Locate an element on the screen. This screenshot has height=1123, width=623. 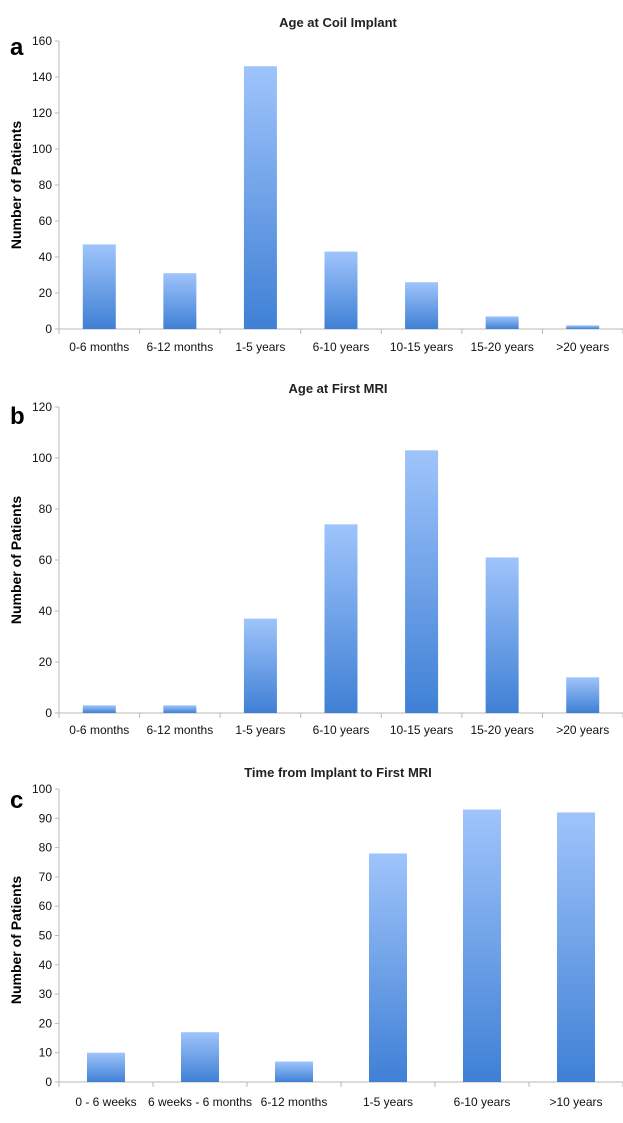
panel-label: b is located at coordinates (17, 416).